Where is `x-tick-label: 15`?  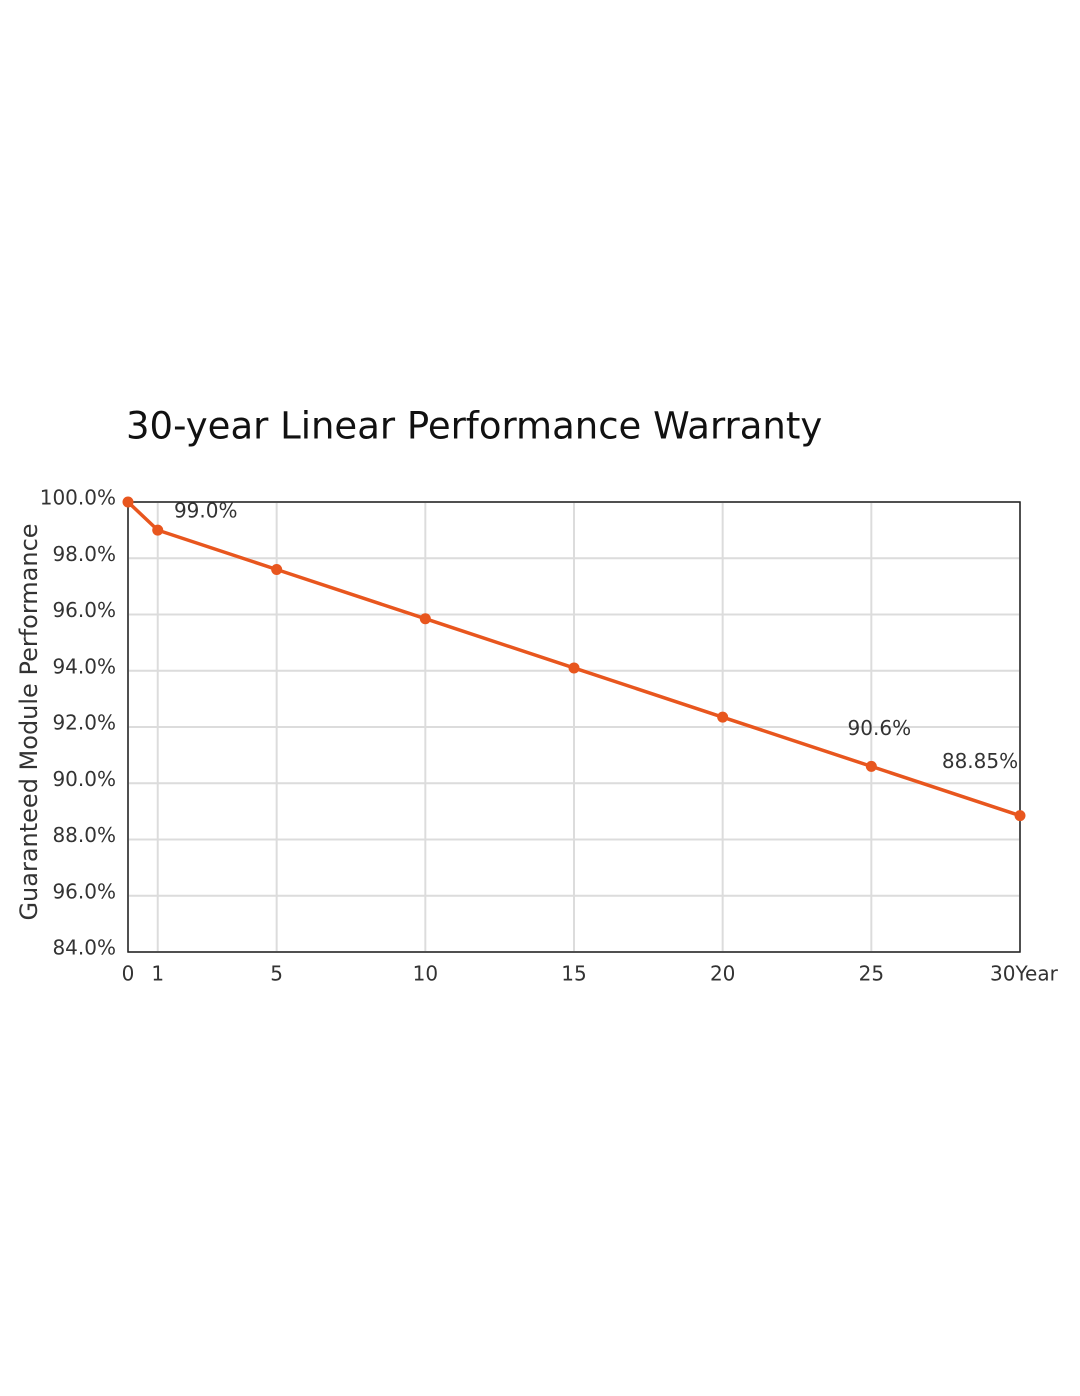
x-tick-label: 15 is located at coordinates (573, 974).